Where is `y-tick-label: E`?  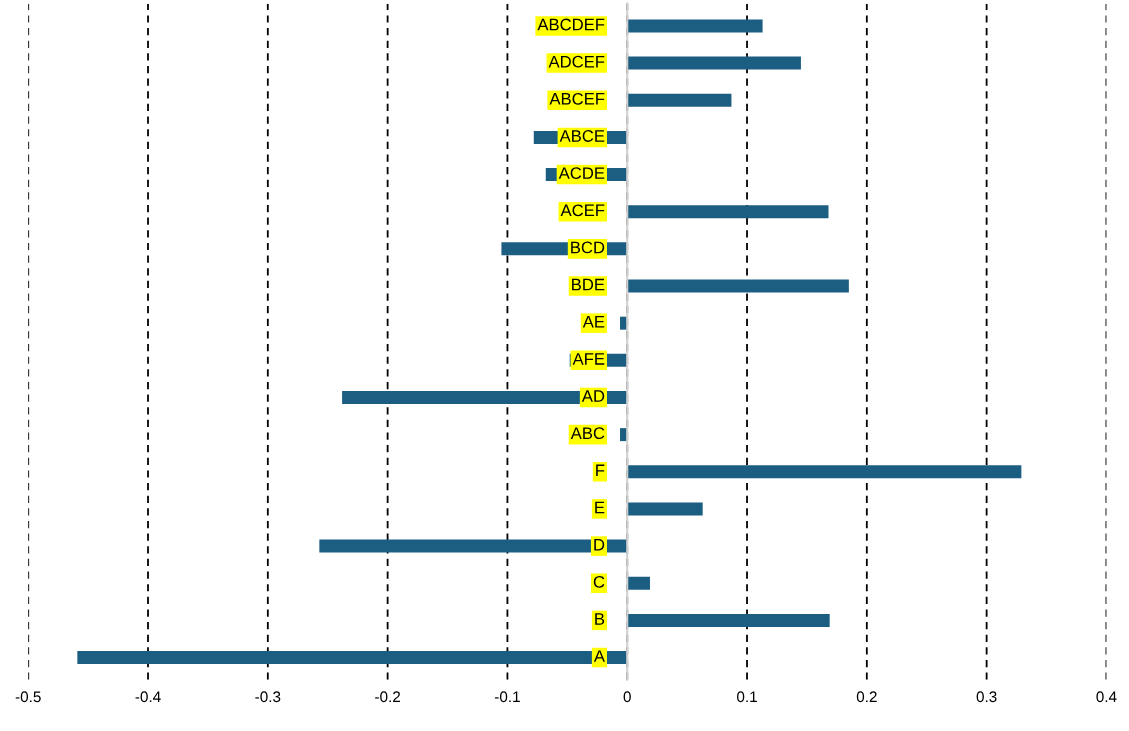 y-tick-label: E is located at coordinates (600, 507).